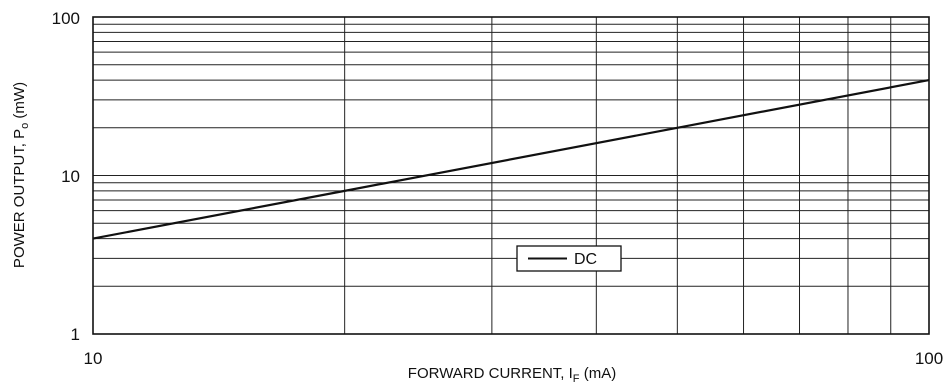  Describe the element at coordinates (75, 334) in the screenshot. I see `y-tick-label-1: 1` at that location.